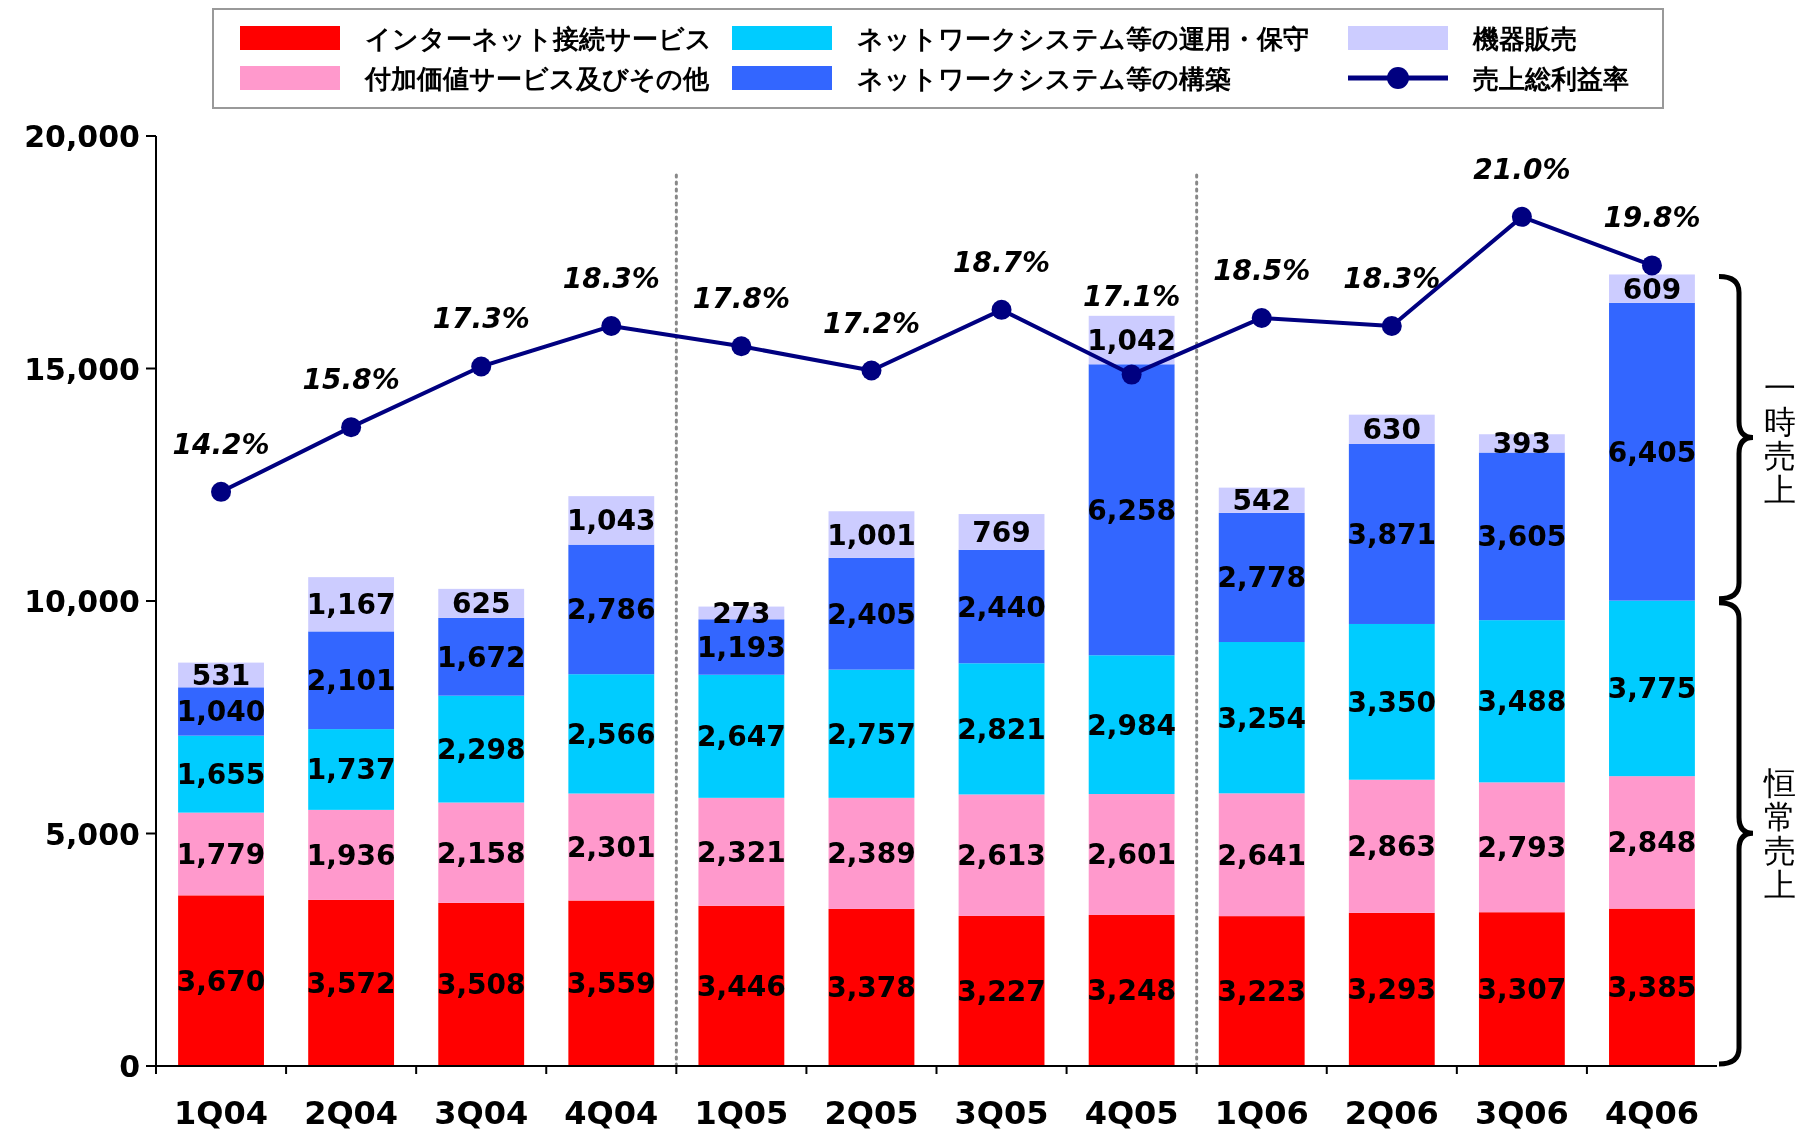 Image resolution: width=1807 pixels, height=1142 pixels. Describe the element at coordinates (82, 601) in the screenshot. I see `y-tick-label: 10,000` at that location.